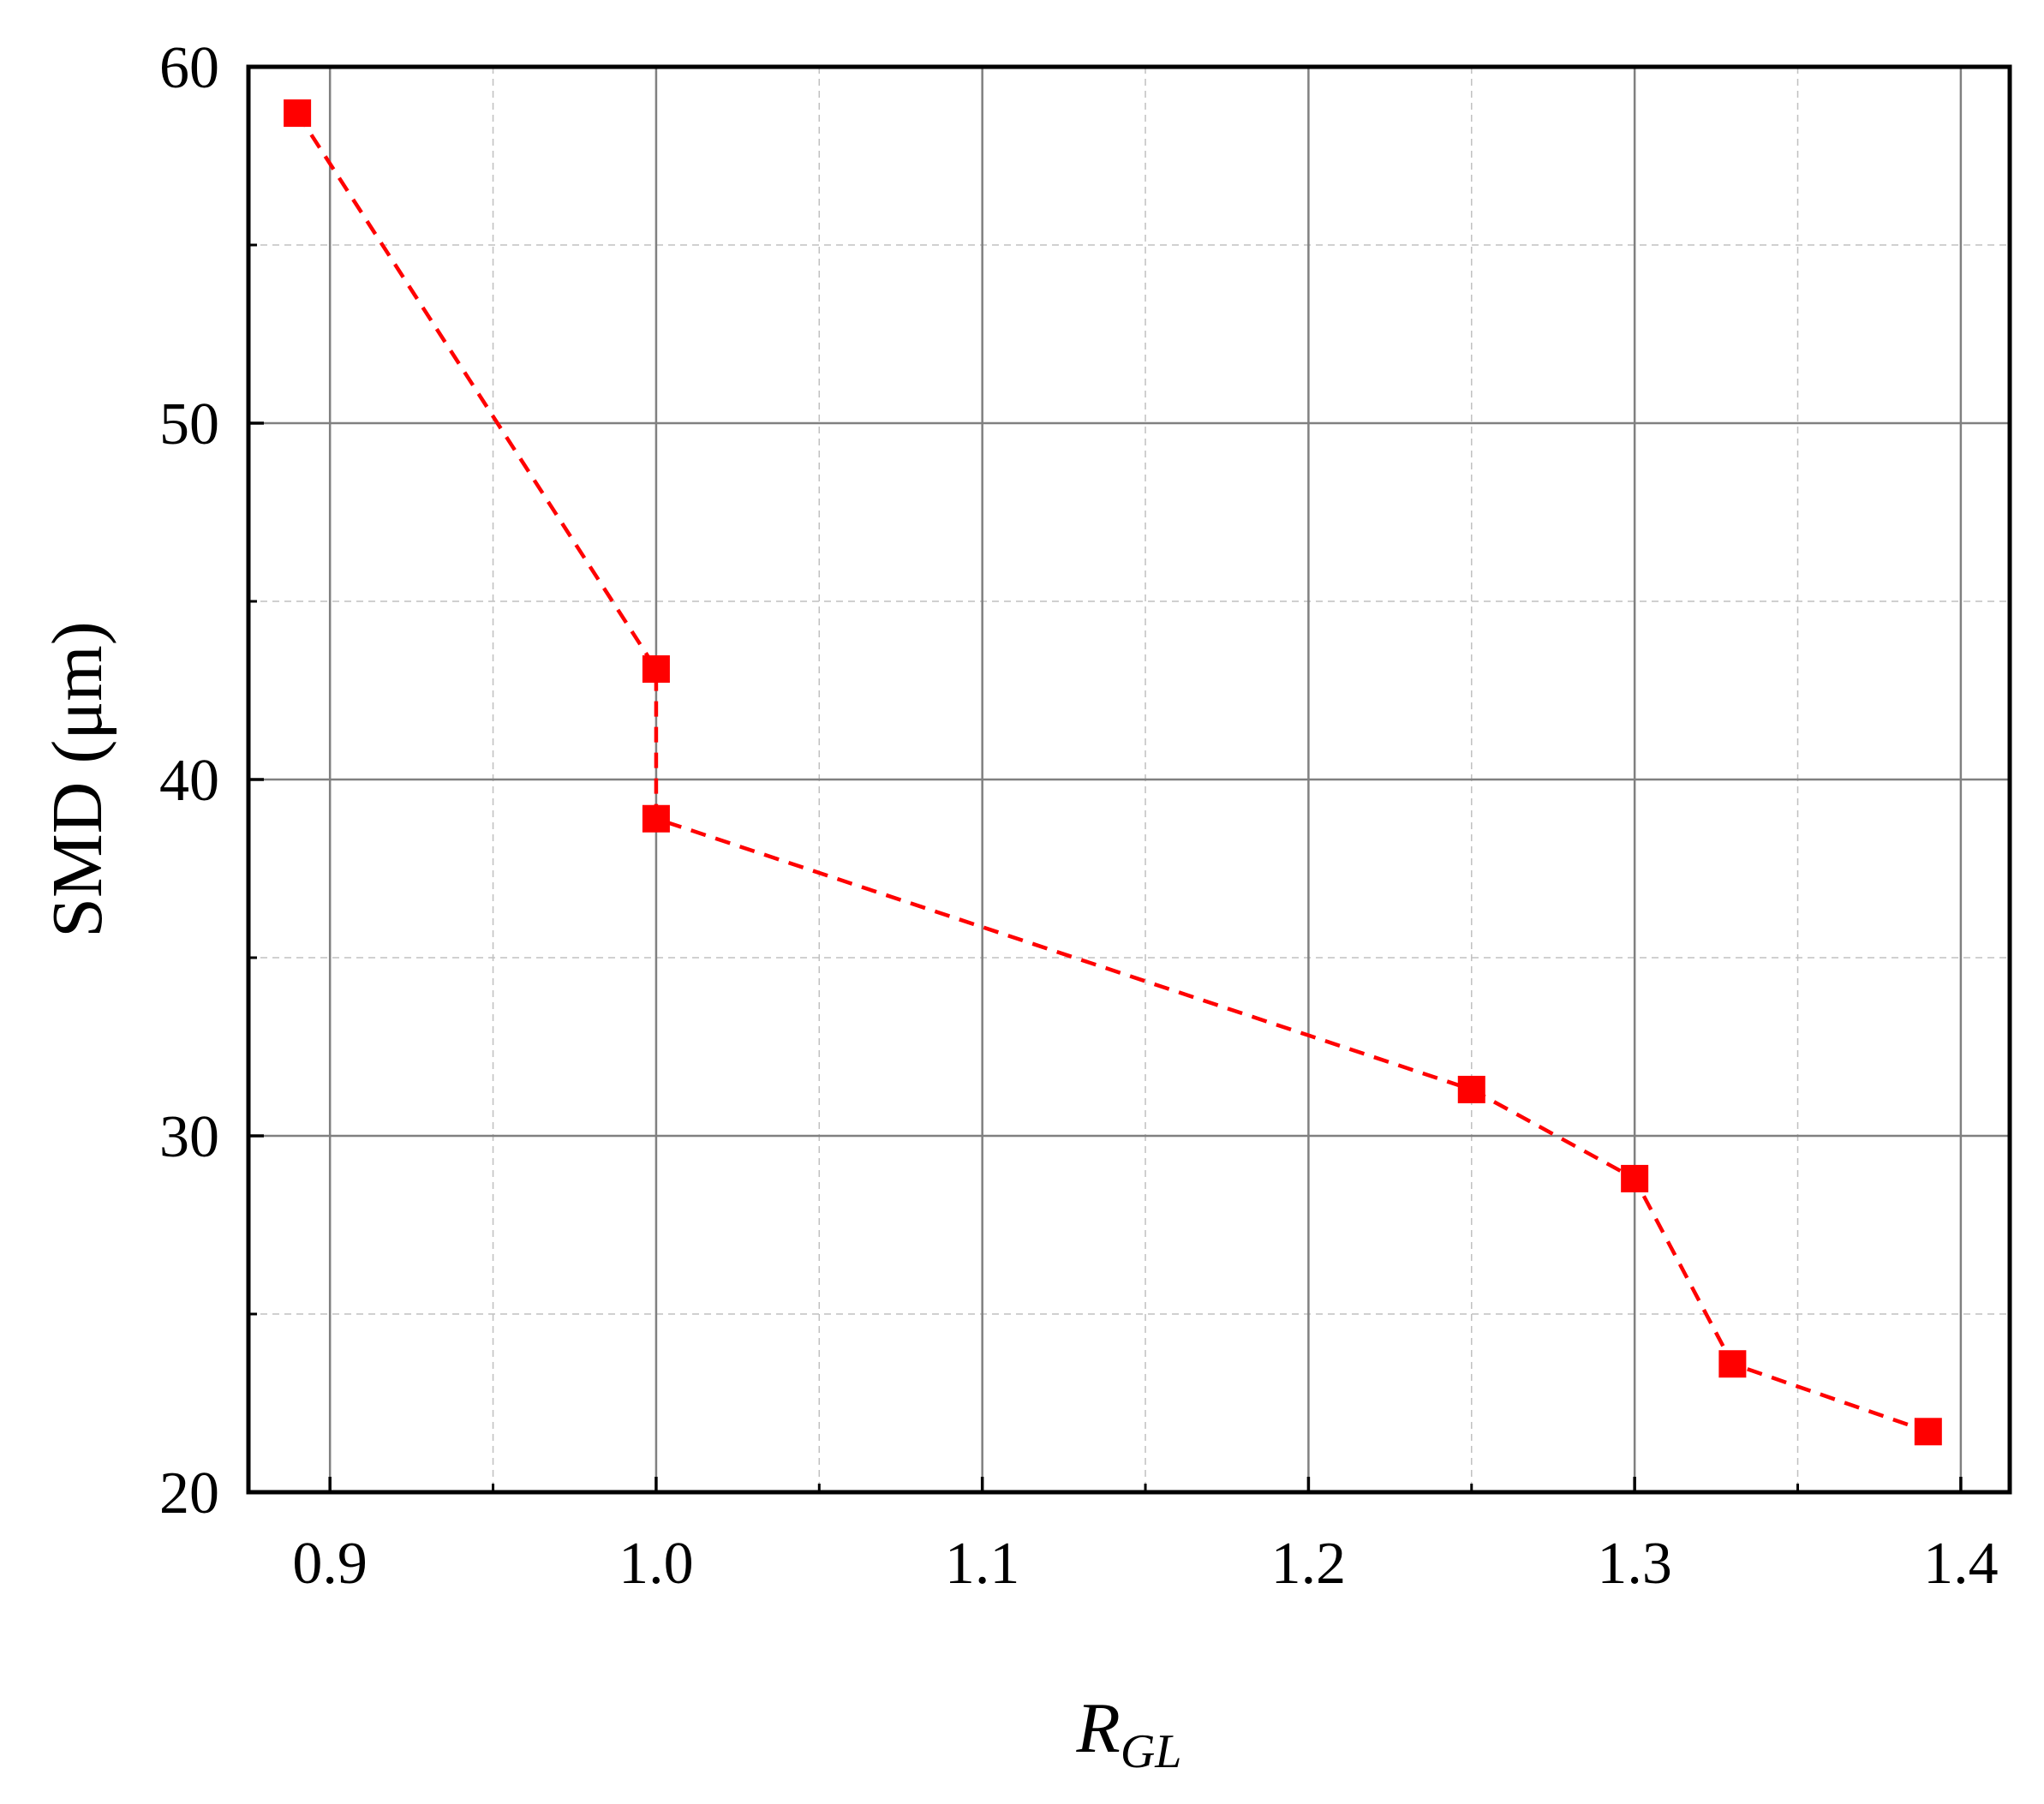  Describe the element at coordinates (189, 424) in the screenshot. I see `y-tick-label: 50` at that location.